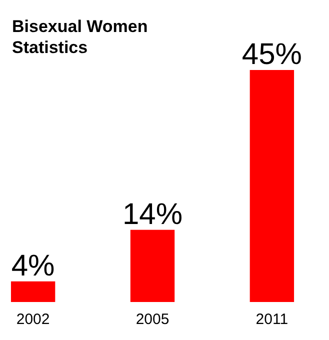 This screenshot has width=329, height=340. I want to click on x-tick-label: 2005, so click(153, 319).